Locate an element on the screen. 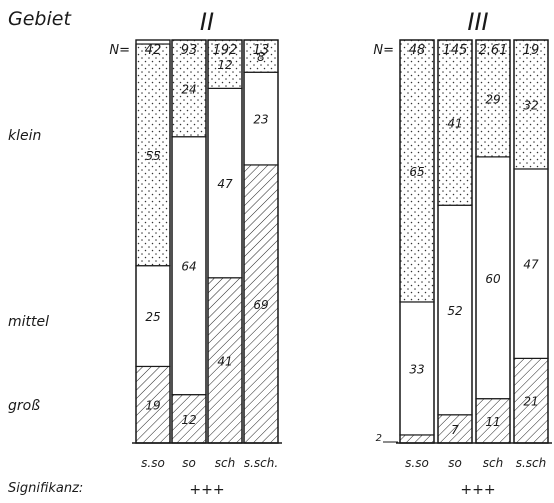 The width and height of the screenshot is (554, 503). data-label: 2 is located at coordinates (379, 438).